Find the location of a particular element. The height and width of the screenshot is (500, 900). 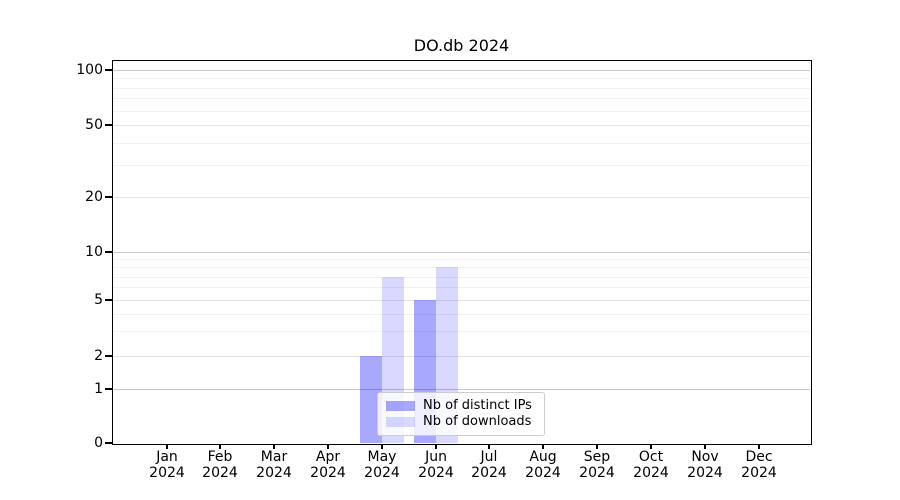

x-tick-label: Apr 2024 is located at coordinates (328, 465).